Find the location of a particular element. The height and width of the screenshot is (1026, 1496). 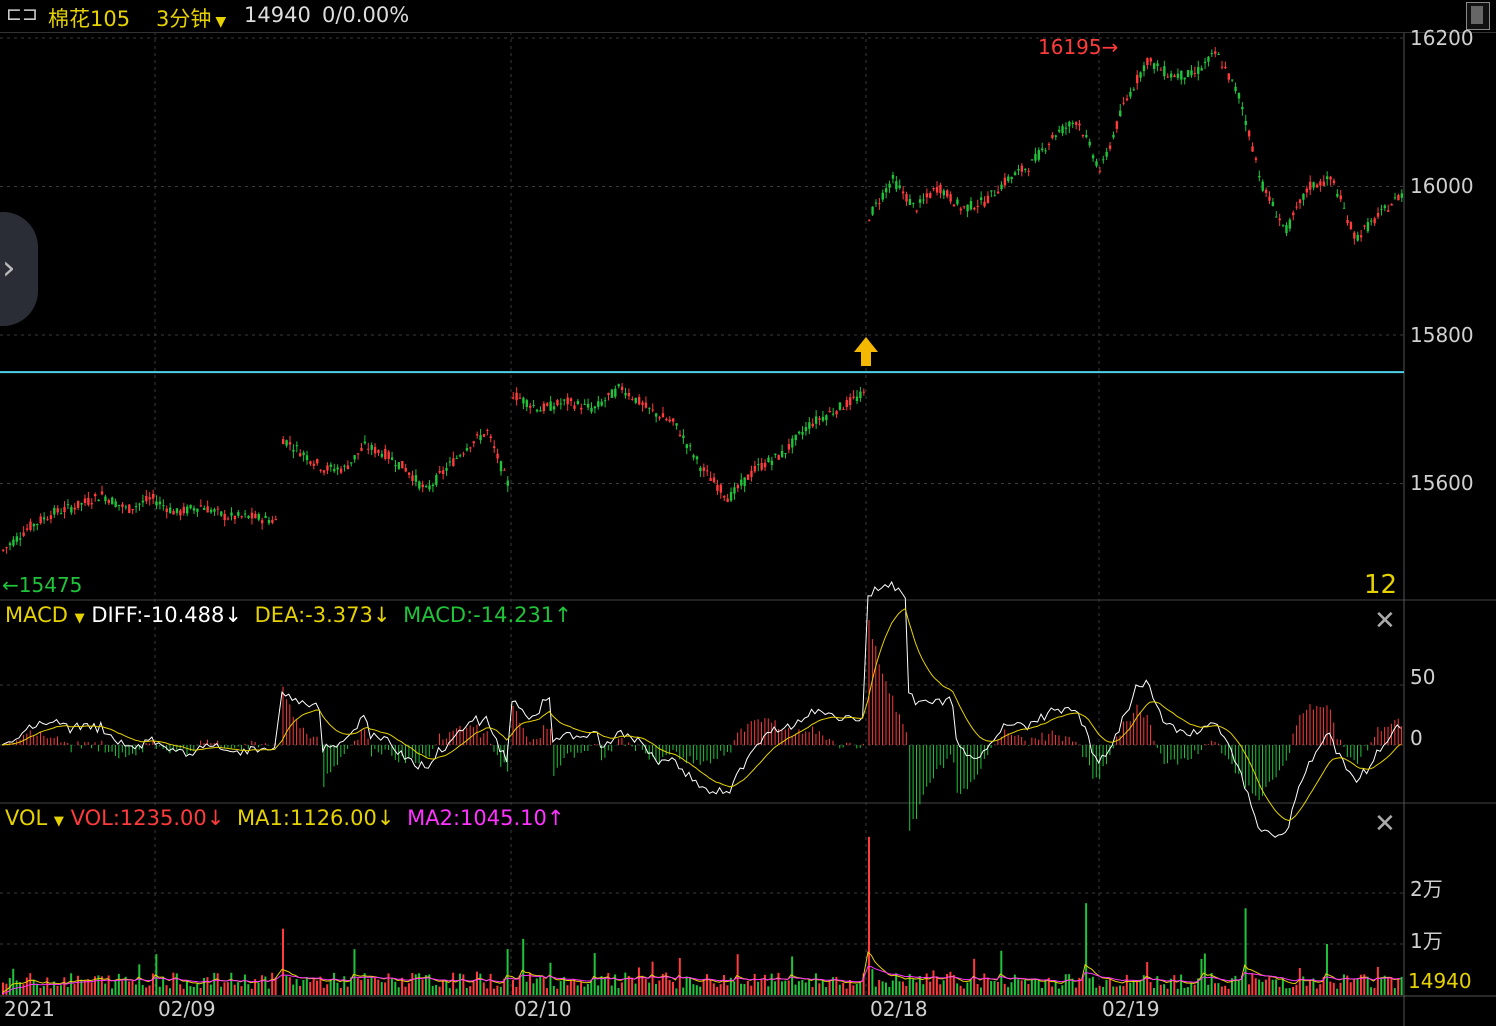

side-panel-toggle: › is located at coordinates (19, 269).